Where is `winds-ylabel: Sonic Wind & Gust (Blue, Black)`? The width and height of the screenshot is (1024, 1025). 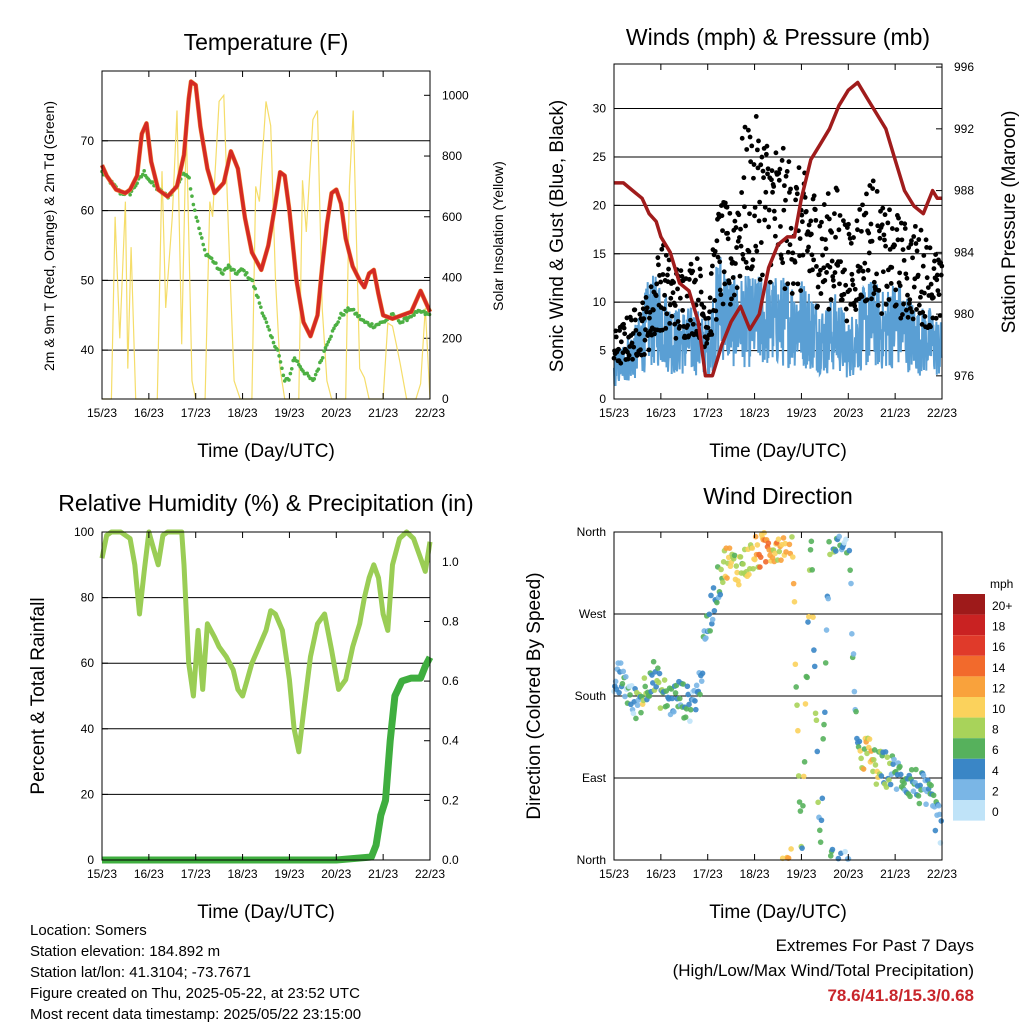 winds-ylabel: Sonic Wind & Gust (Blue, Black) is located at coordinates (557, 236).